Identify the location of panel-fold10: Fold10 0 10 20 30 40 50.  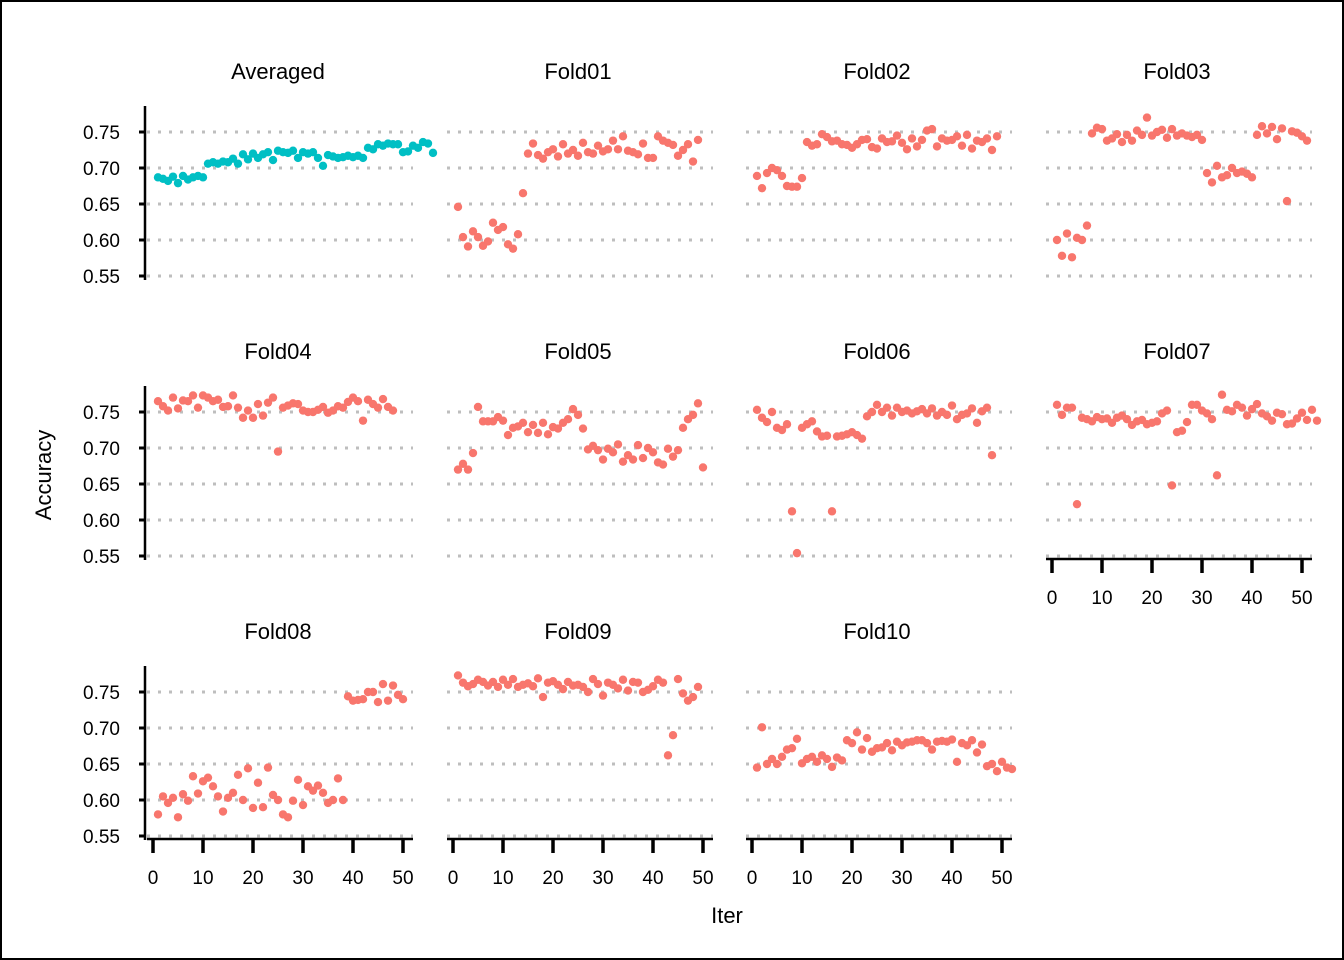
(881, 754).